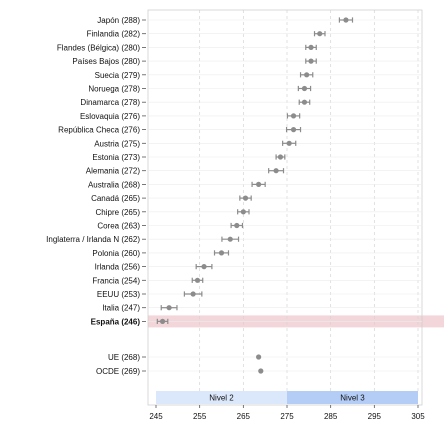 The width and height of the screenshot is (444, 444). I want to click on x-tick-label: 305, so click(418, 416).